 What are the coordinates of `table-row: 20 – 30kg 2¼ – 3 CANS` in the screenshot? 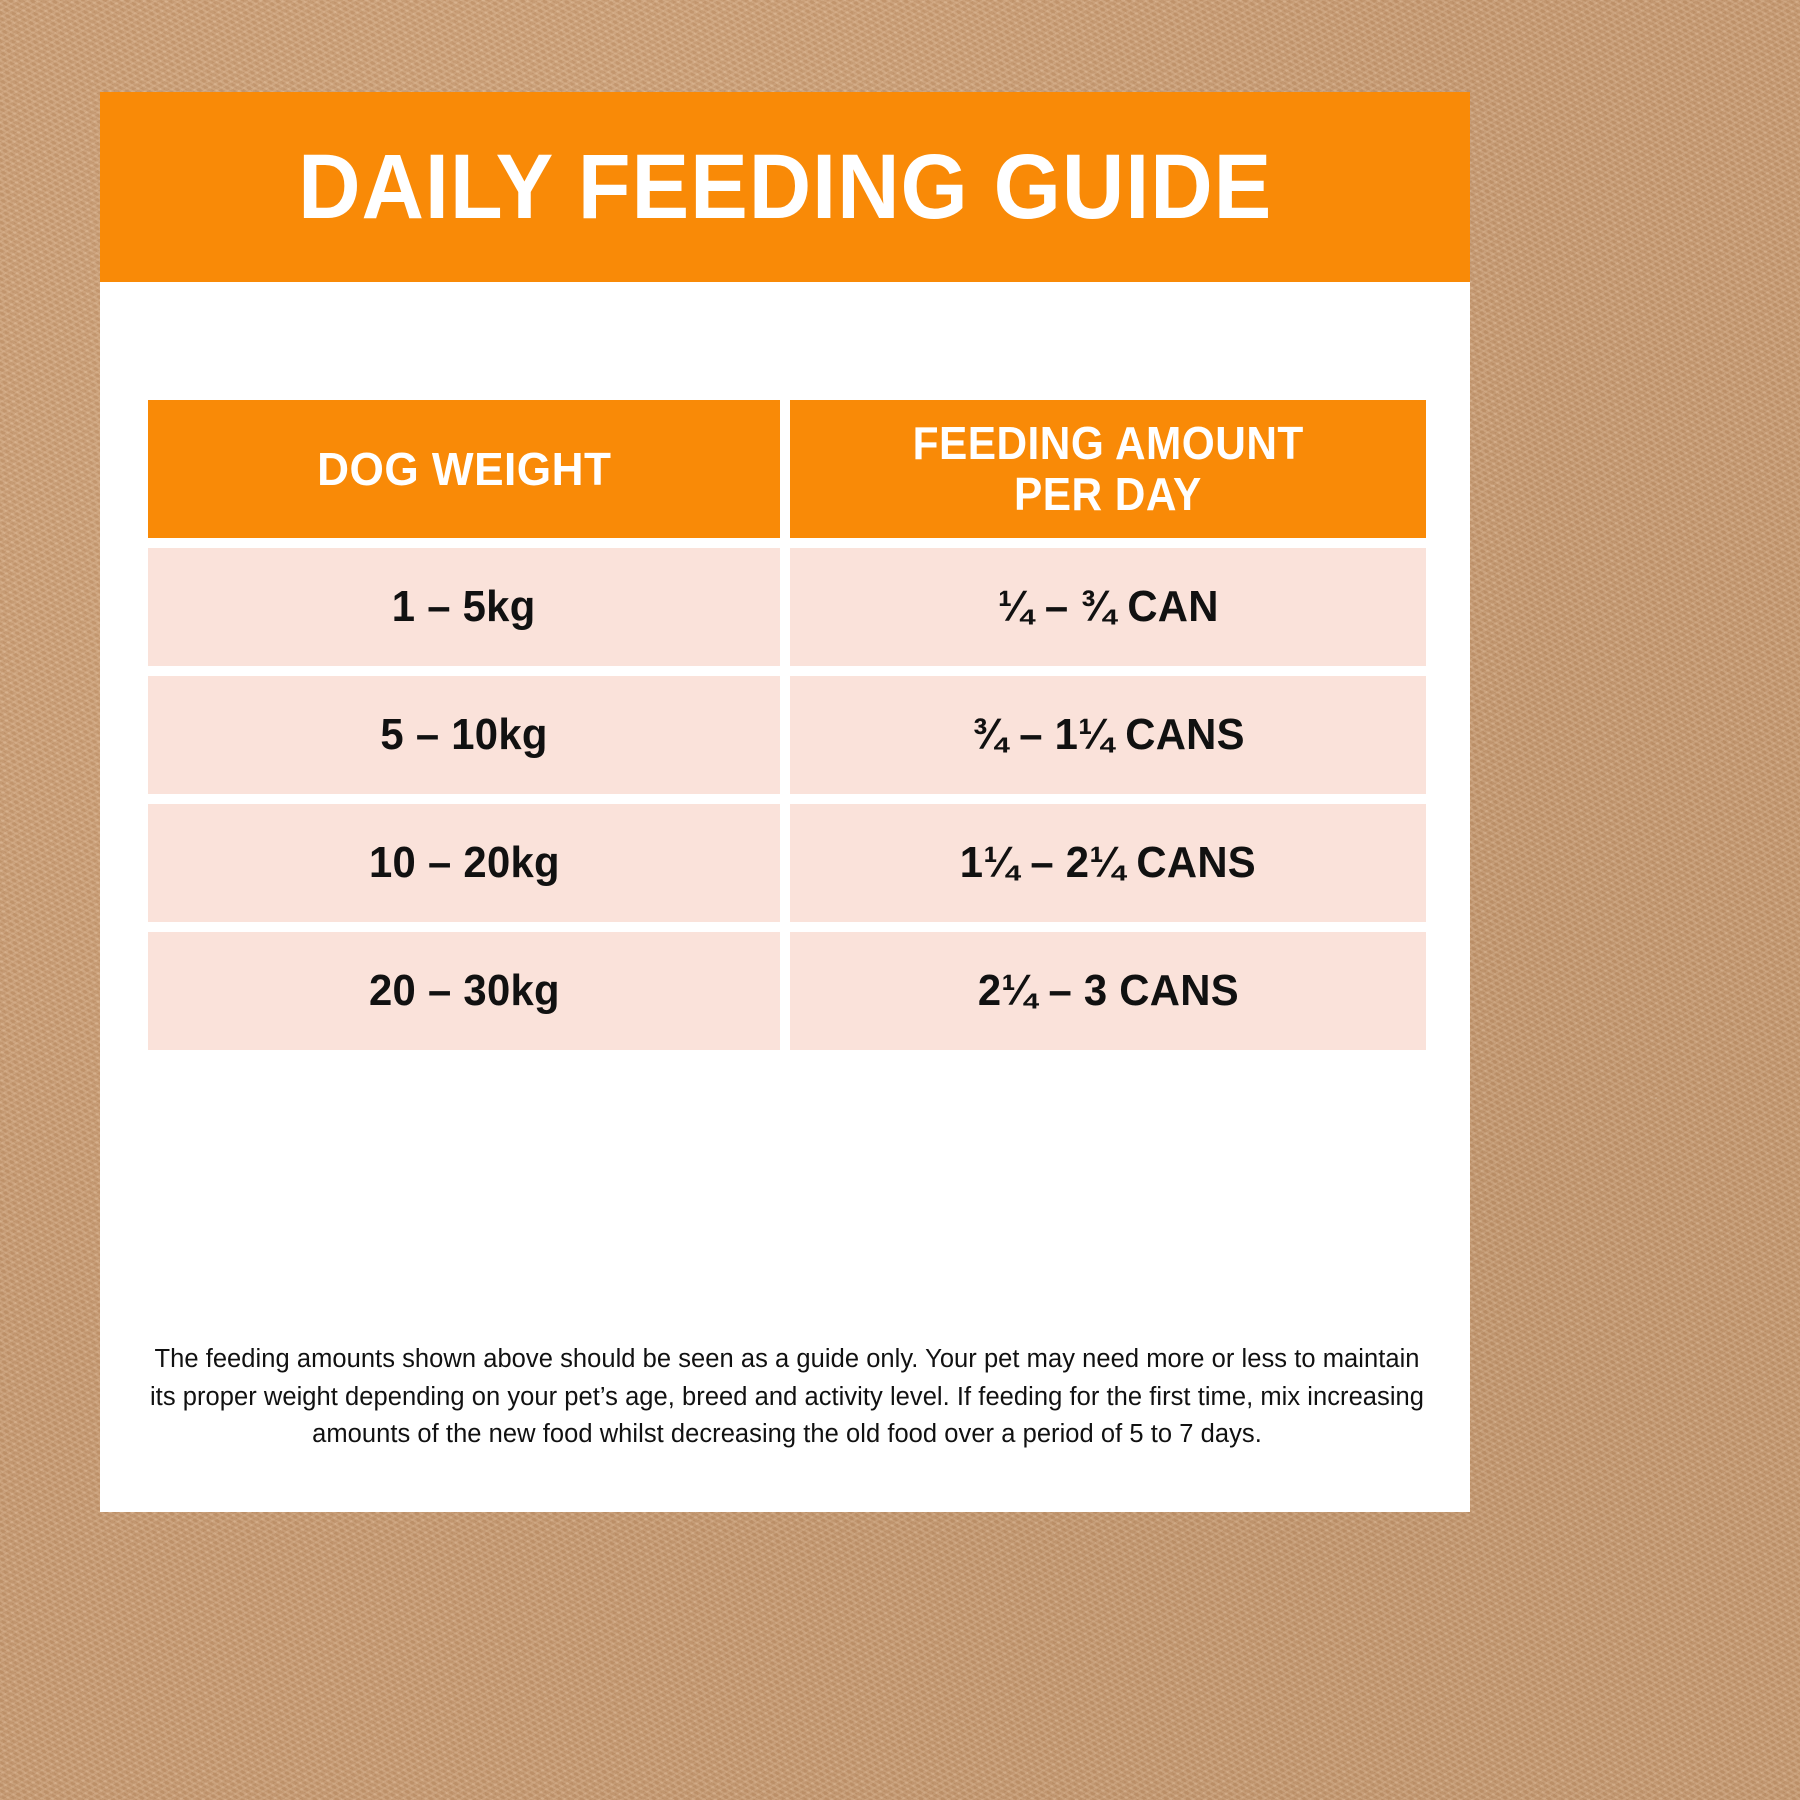 It's located at (787, 991).